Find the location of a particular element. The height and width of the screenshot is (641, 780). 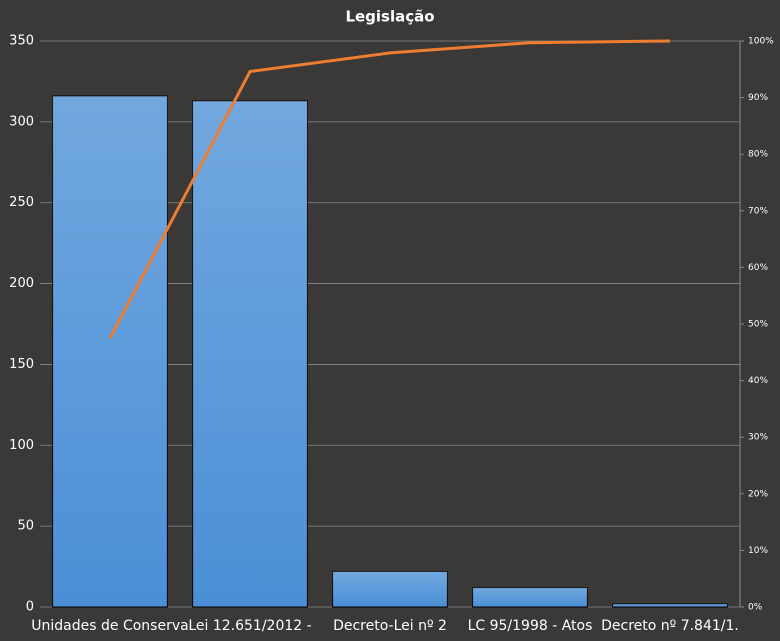

y-tick-label: 50 is located at coordinates (25, 526).